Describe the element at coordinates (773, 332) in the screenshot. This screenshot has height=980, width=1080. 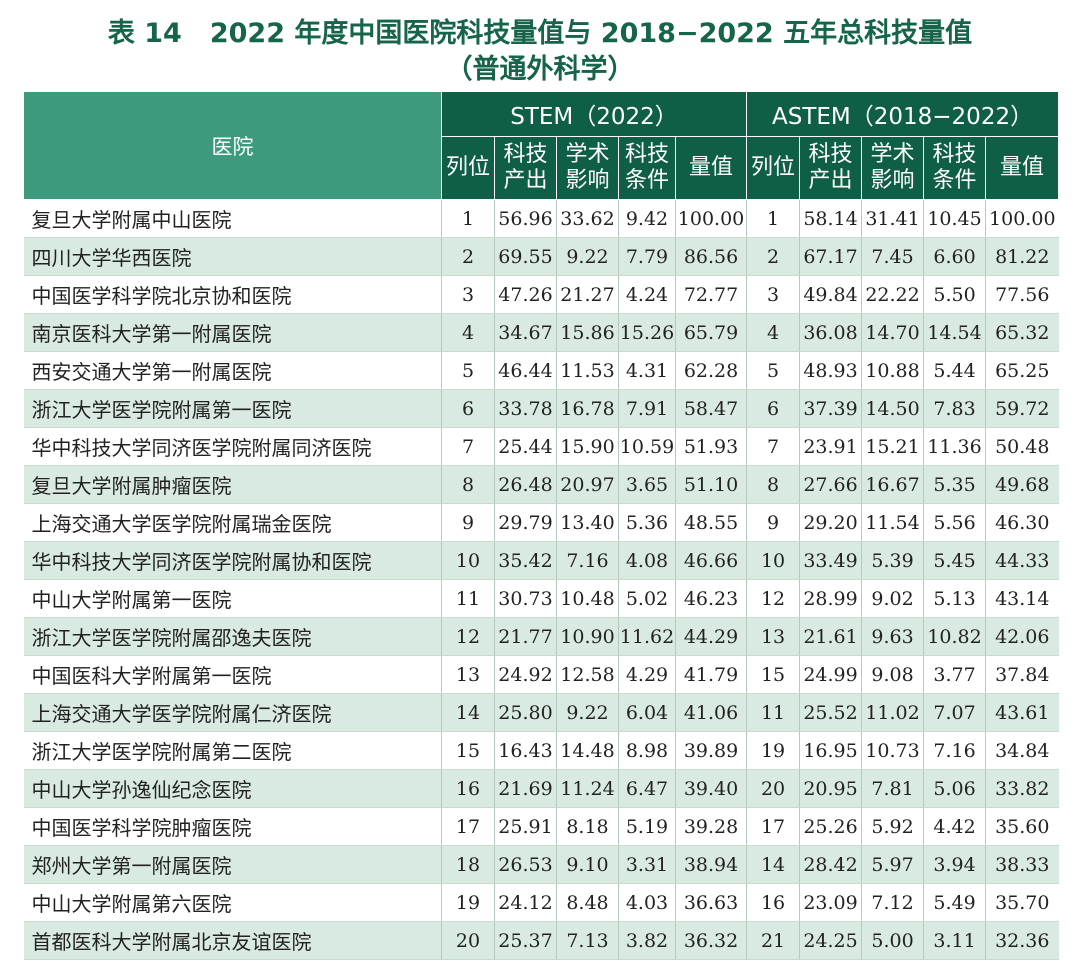
I see `astem-rank-cell: 4` at that location.